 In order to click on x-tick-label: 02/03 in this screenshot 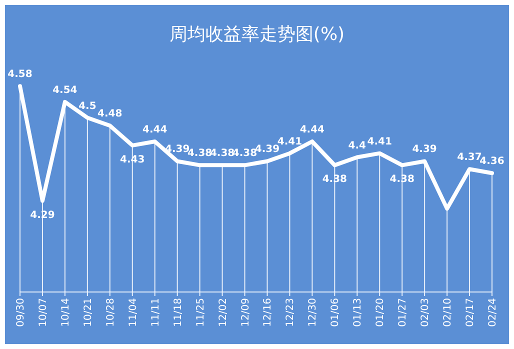, I will do `click(426, 312)`.